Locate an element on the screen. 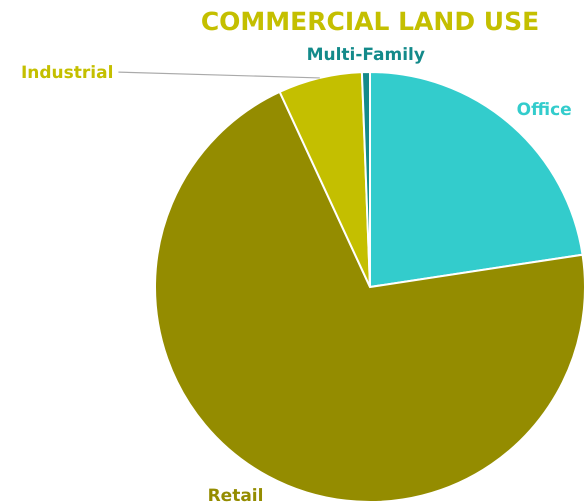 This screenshot has height=504, width=585. slice-label: Retail is located at coordinates (236, 495).